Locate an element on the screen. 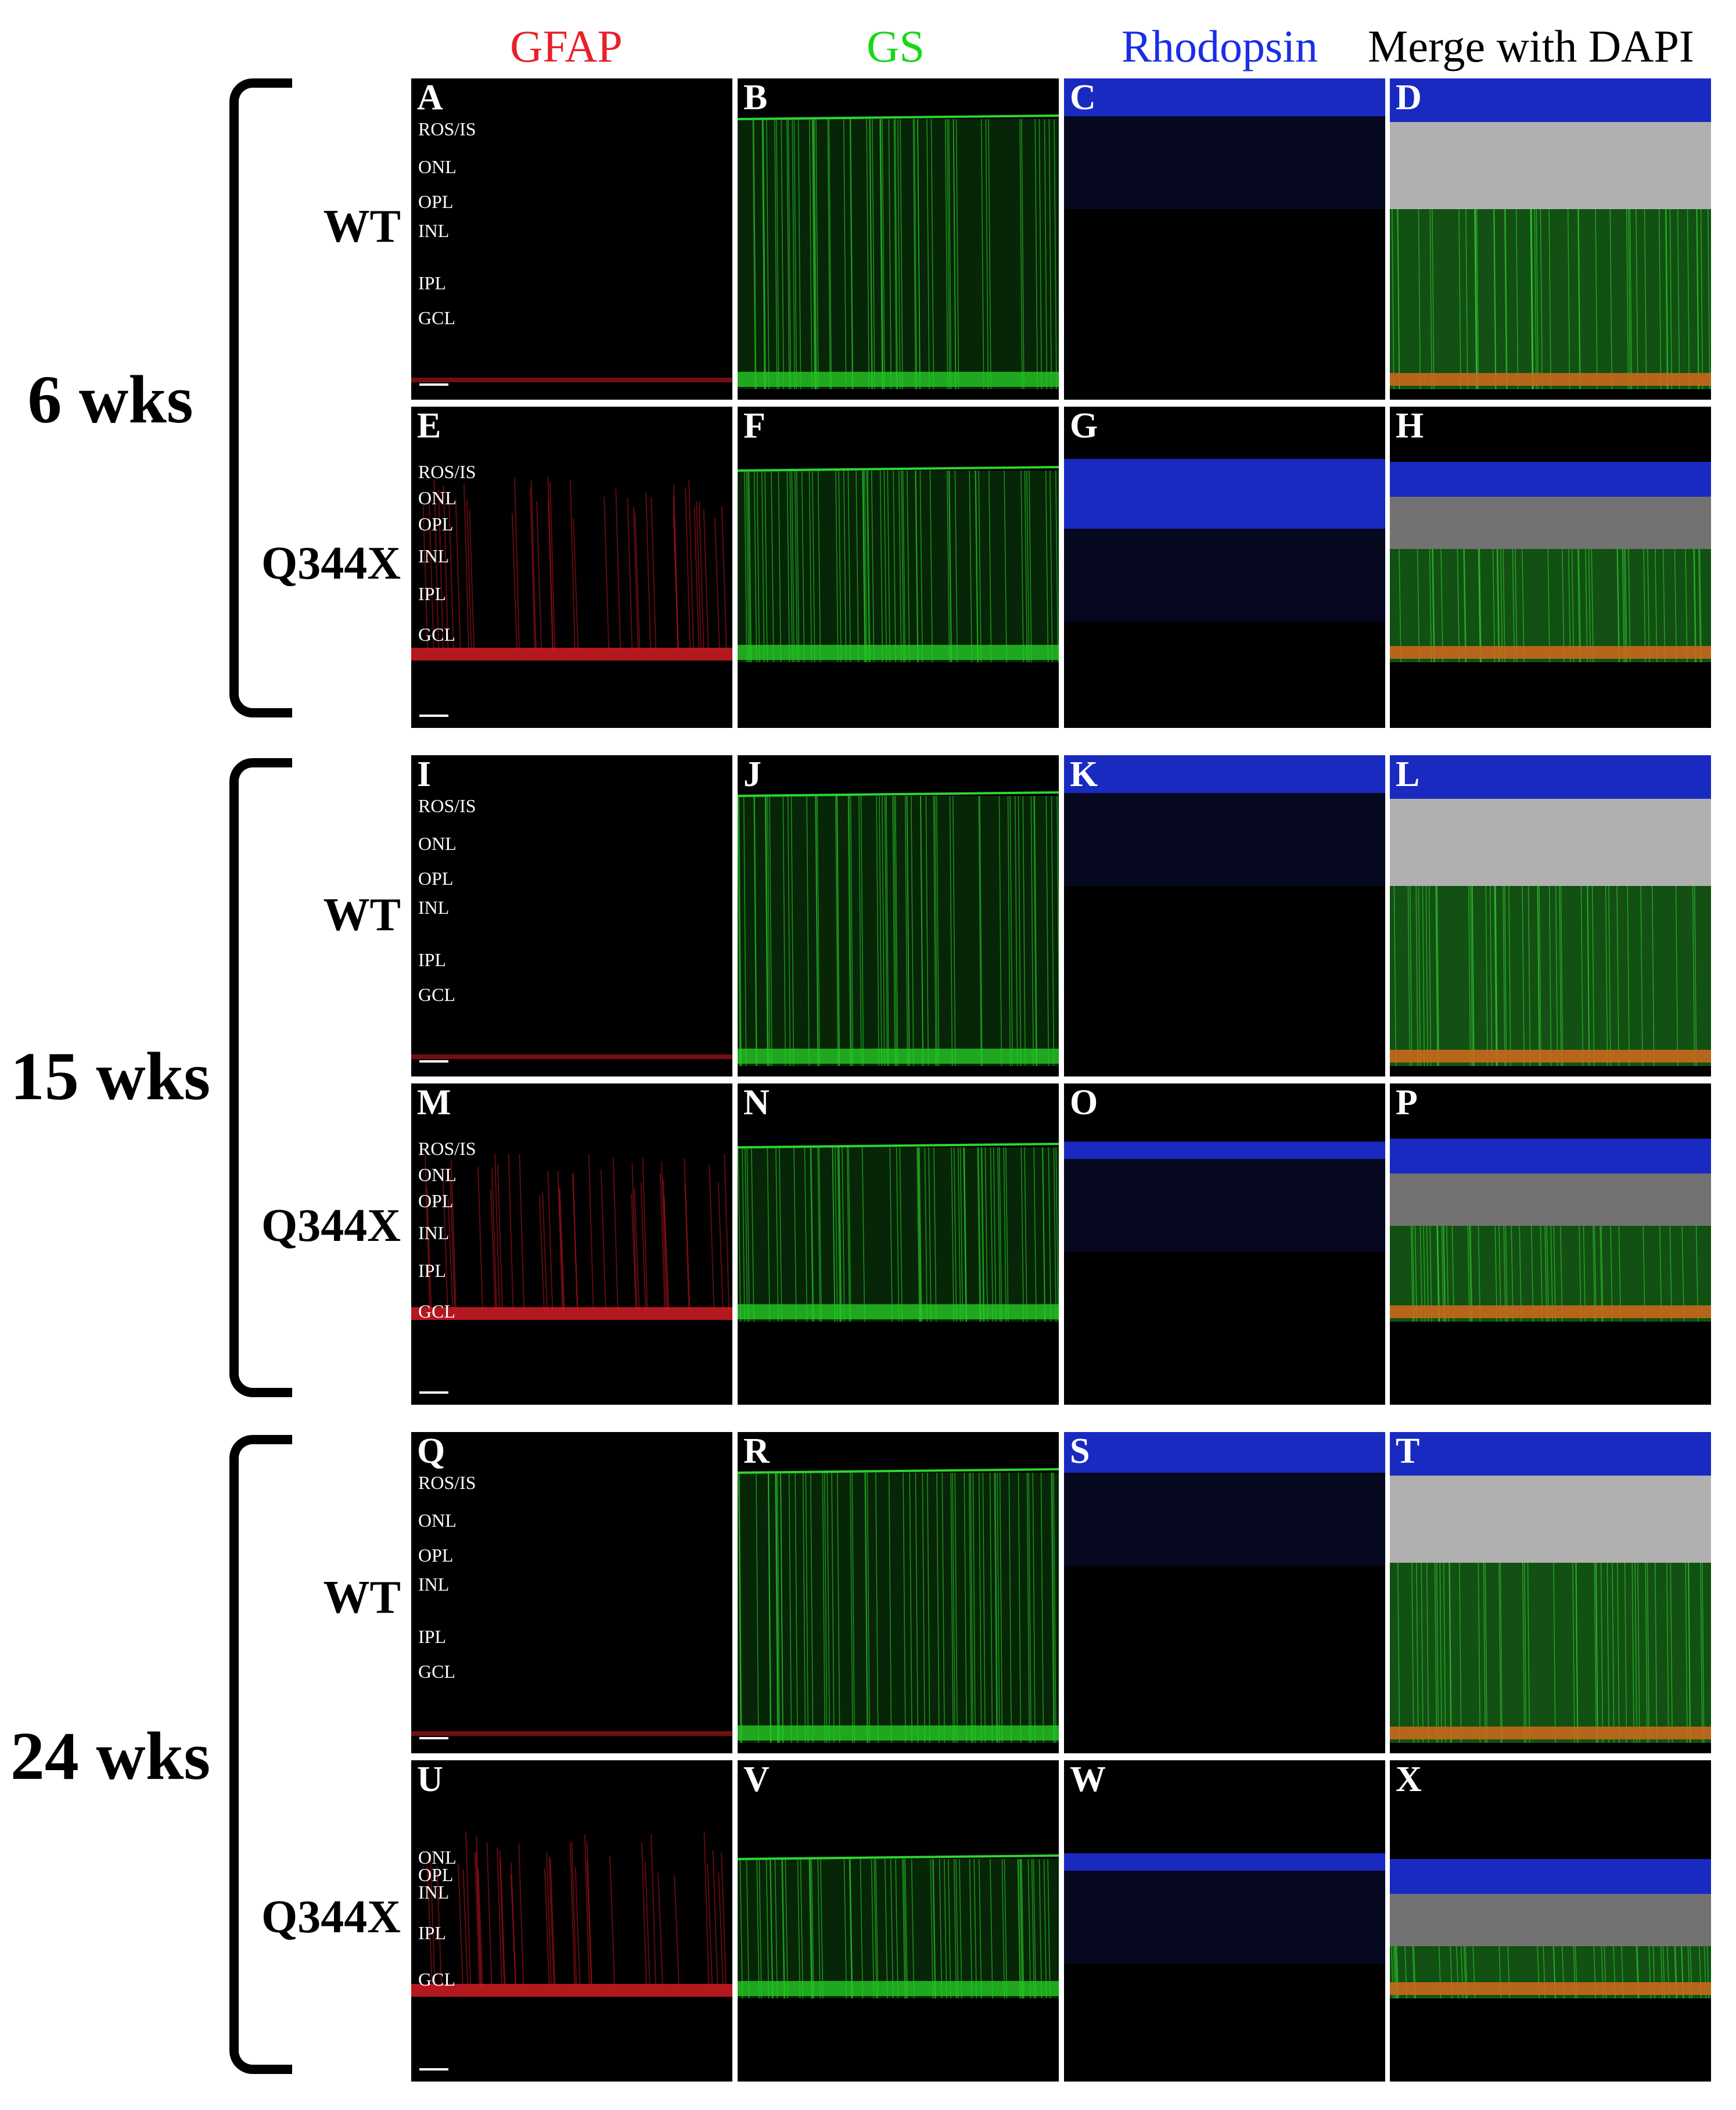 The width and height of the screenshot is (1736, 2110). micrograph-panel-i: I ROS/IS ONL OPL INL IPL GCL is located at coordinates (571, 915).